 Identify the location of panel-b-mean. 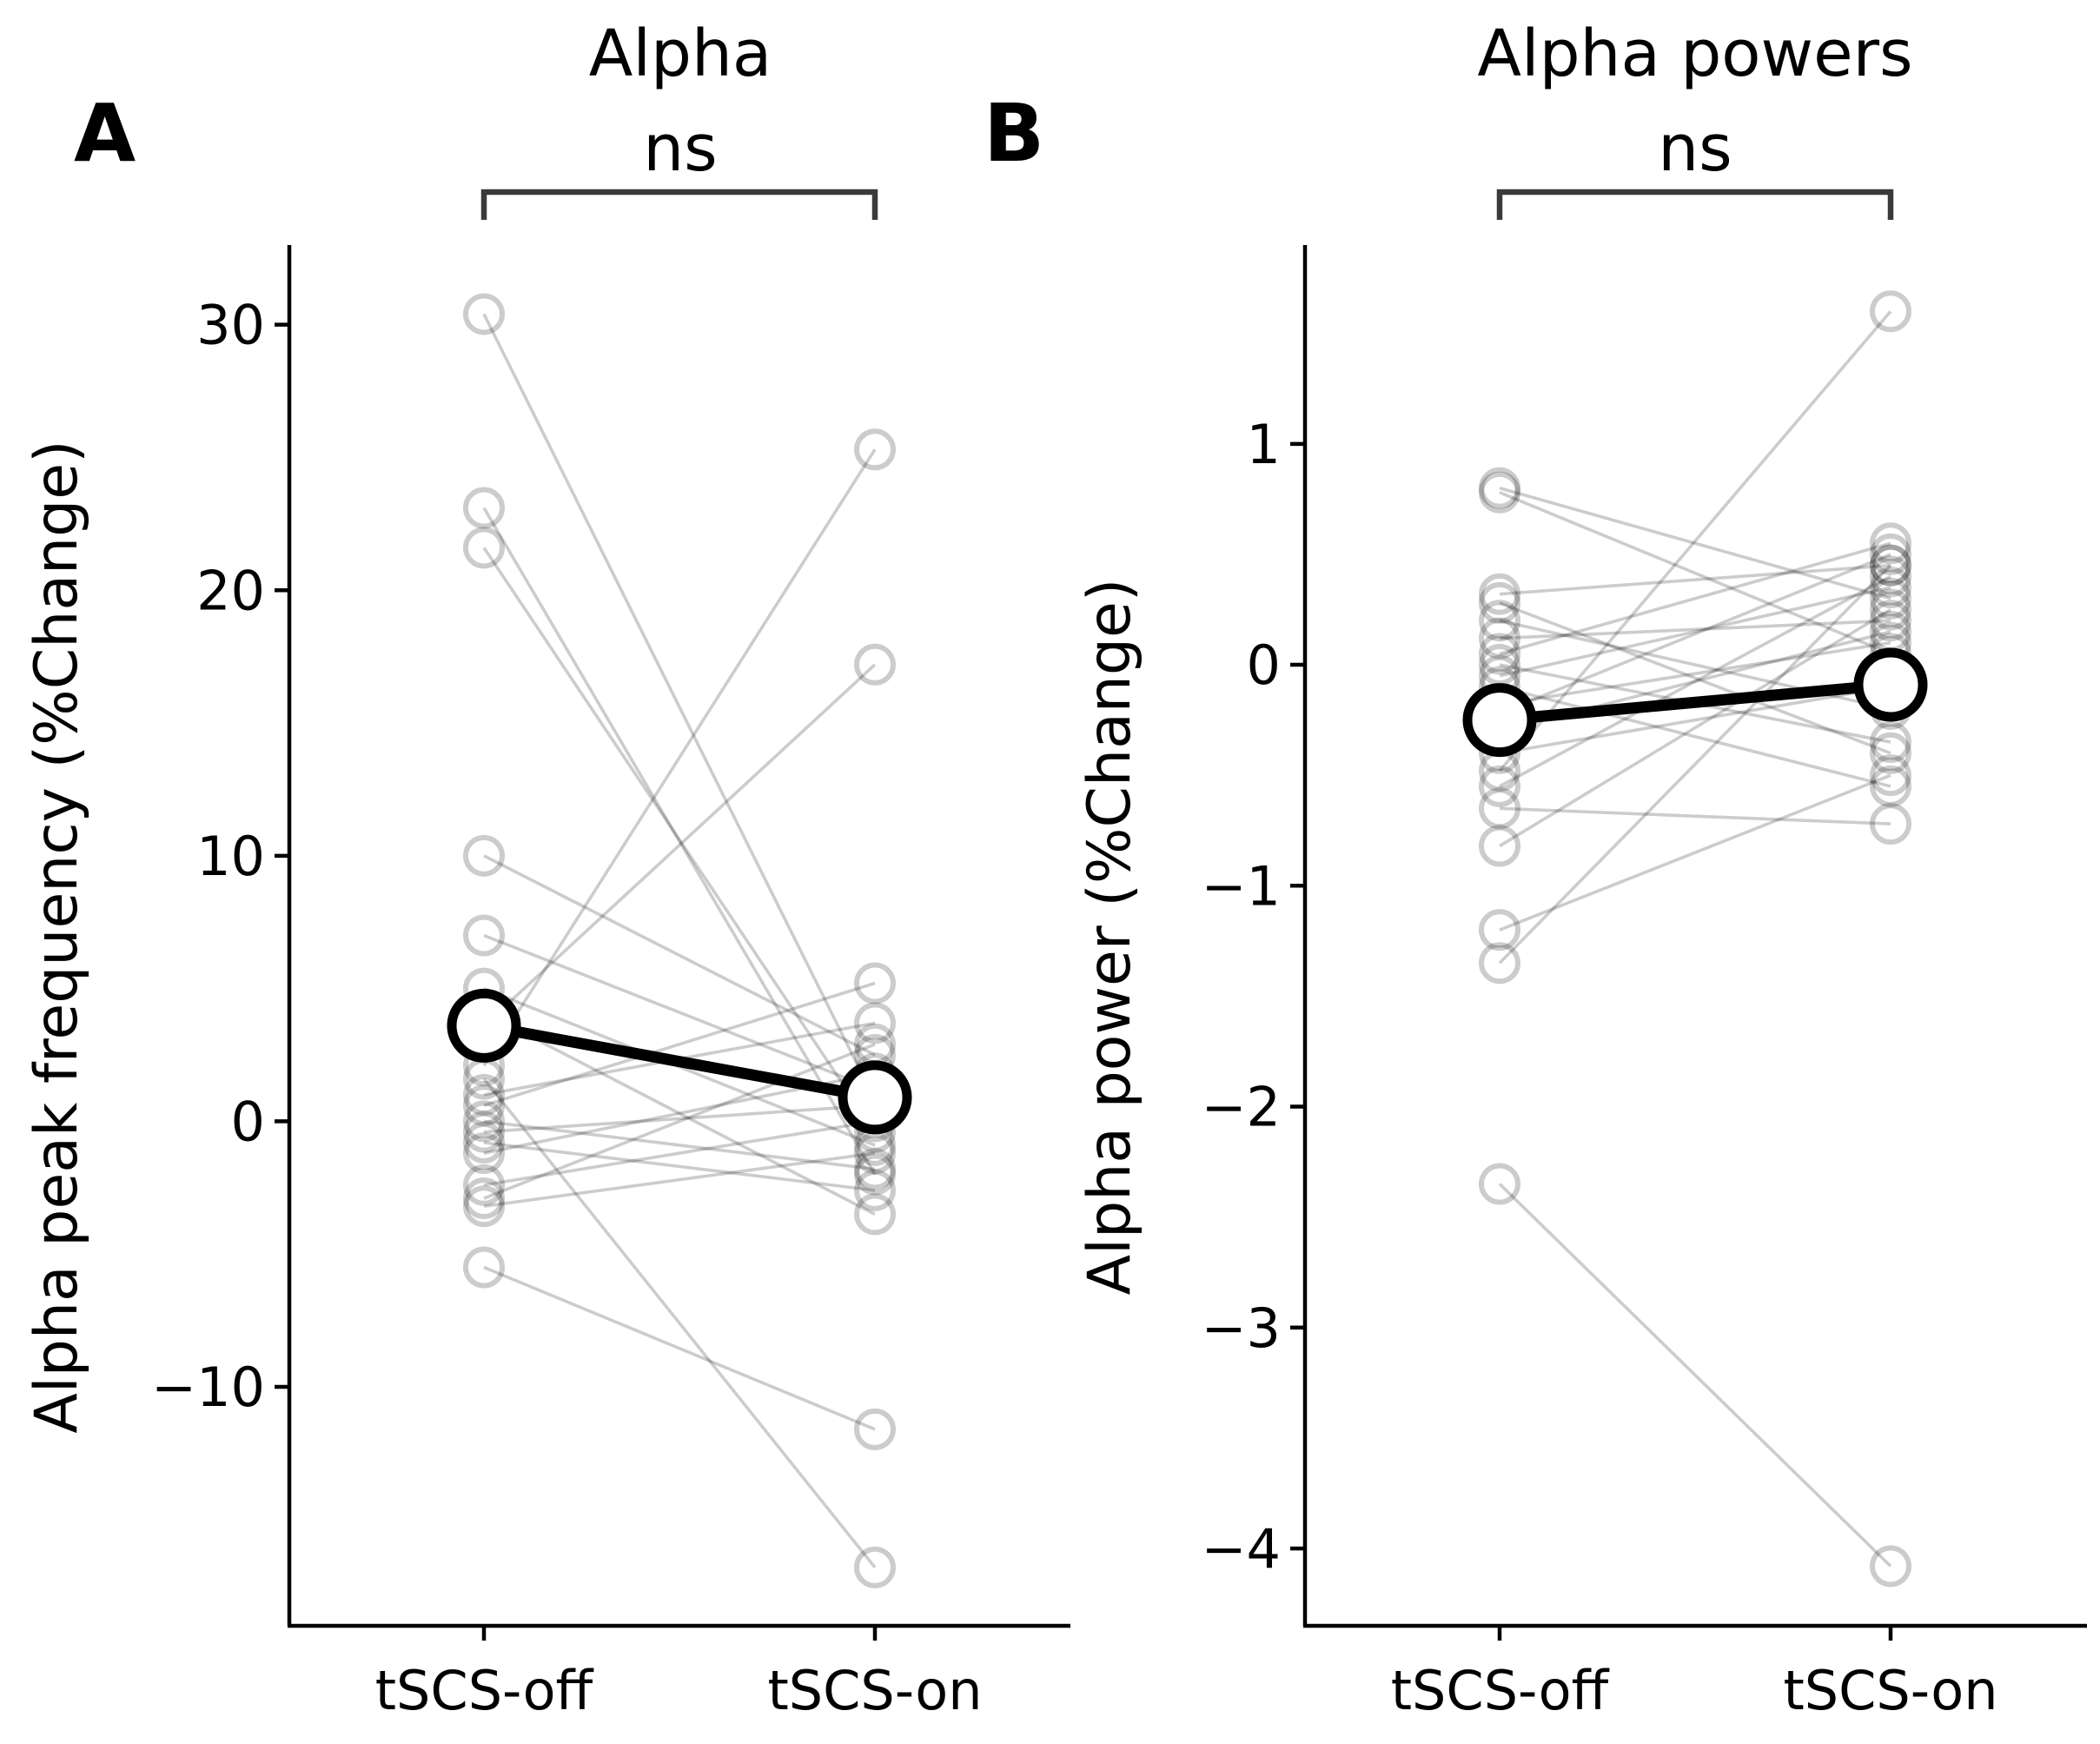
(1695, 702).